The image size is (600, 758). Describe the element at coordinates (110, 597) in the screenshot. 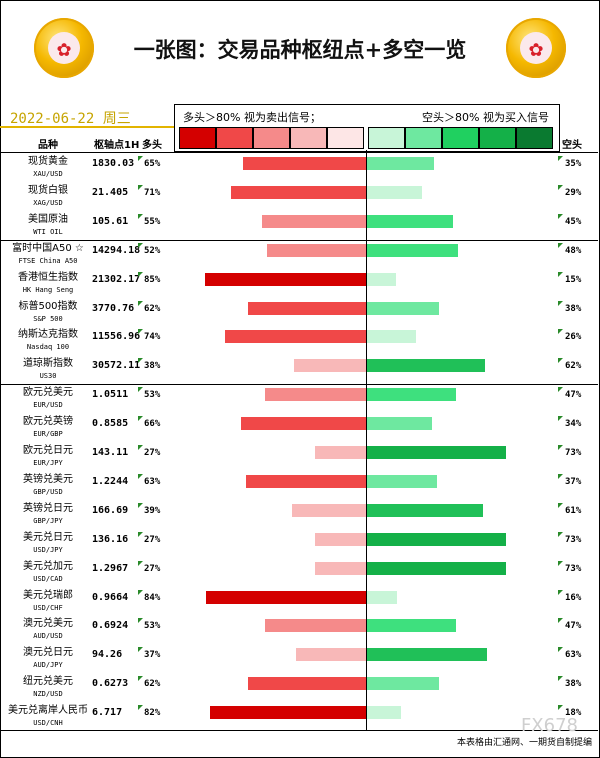

I see `pivot-value: 0.9664` at that location.